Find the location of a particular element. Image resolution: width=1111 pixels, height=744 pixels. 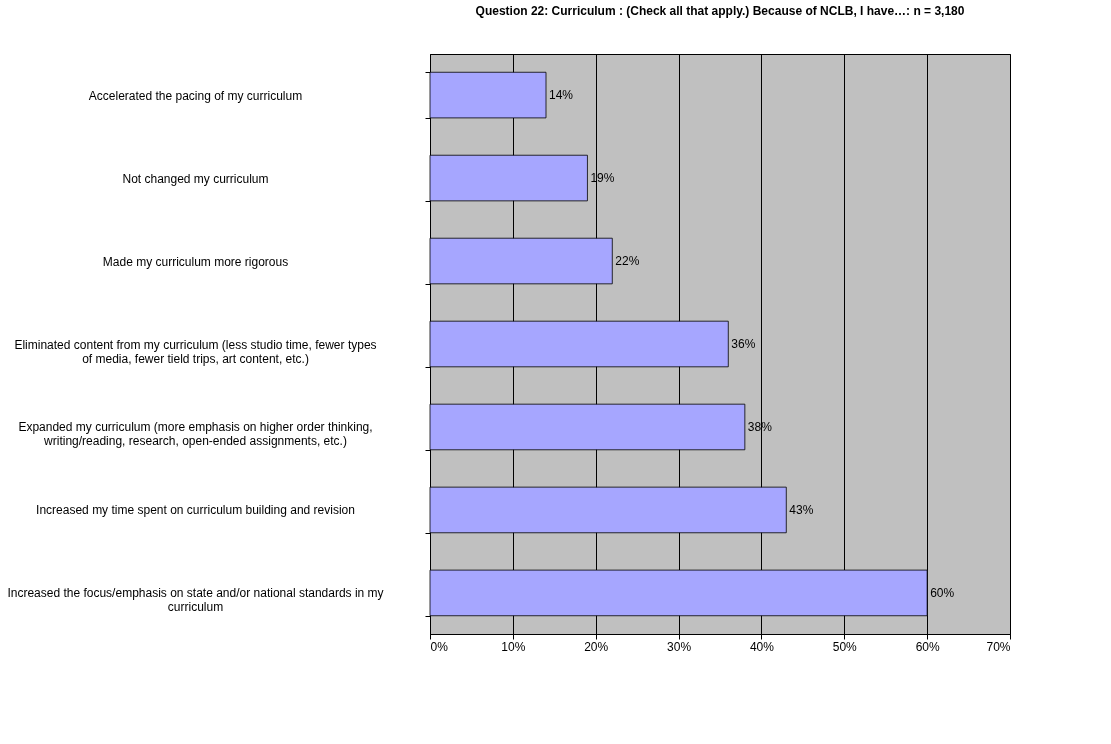

x-tick-label: 50% is located at coordinates (845, 646).